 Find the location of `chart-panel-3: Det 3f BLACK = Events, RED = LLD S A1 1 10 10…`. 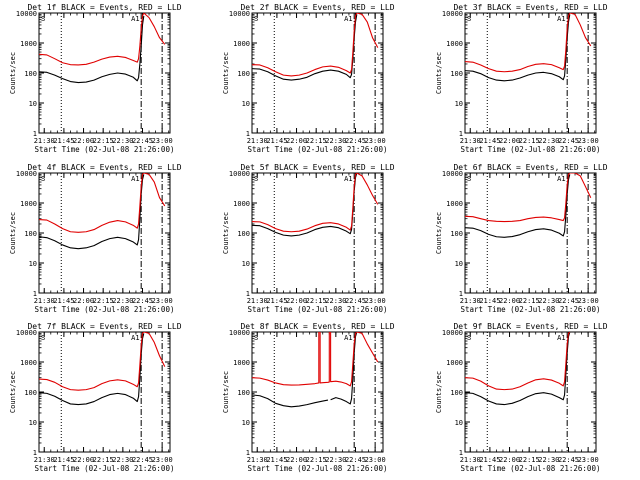

chart-panel-3: Det 3f BLACK = Events, RED = LLD S A1 1 10 10… is located at coordinates (521, 78).